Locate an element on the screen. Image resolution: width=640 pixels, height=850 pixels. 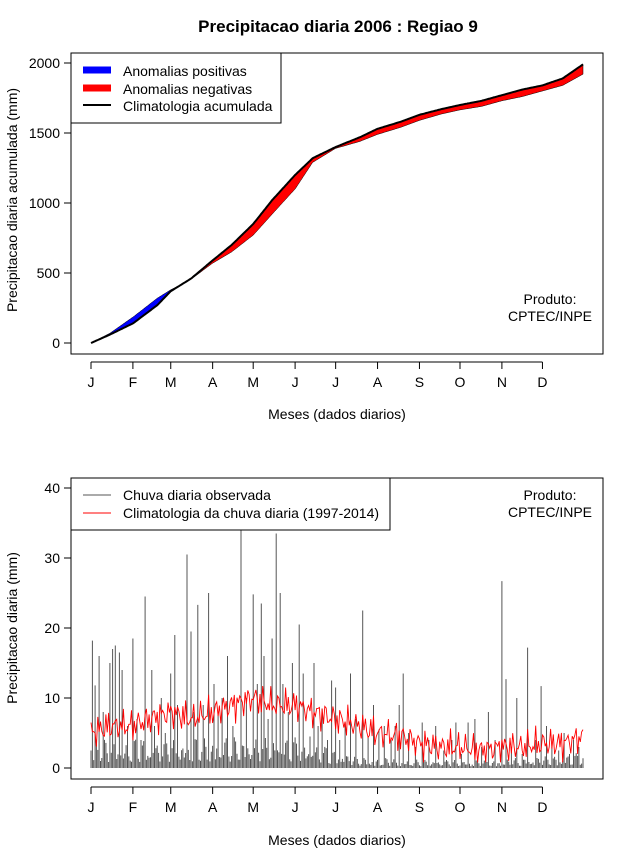
p1-xtick-label: O is located at coordinates (460, 382).